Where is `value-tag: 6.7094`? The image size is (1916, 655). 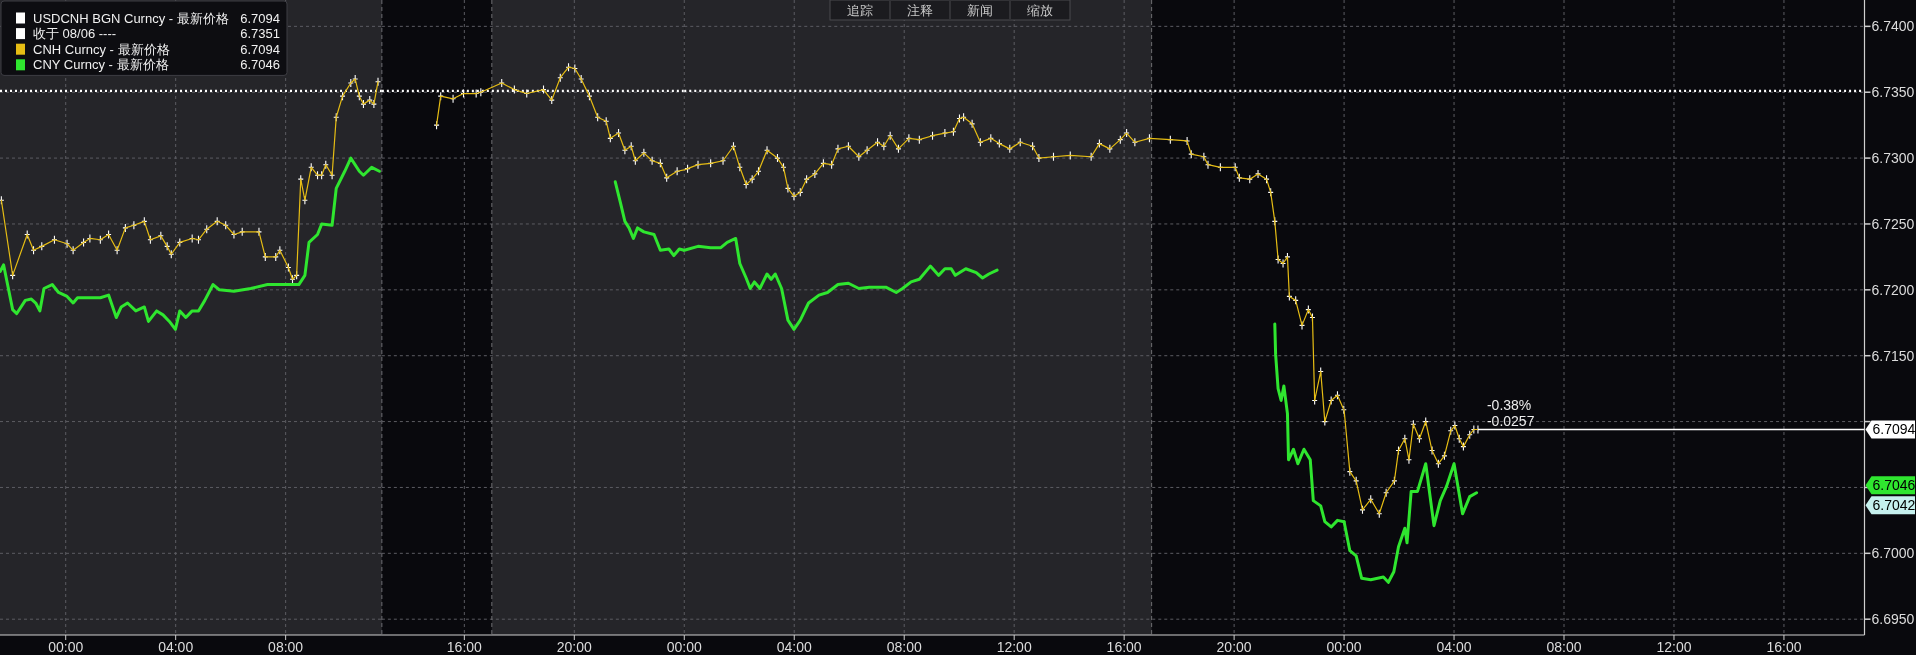
value-tag: 6.7094 is located at coordinates (1890, 429).